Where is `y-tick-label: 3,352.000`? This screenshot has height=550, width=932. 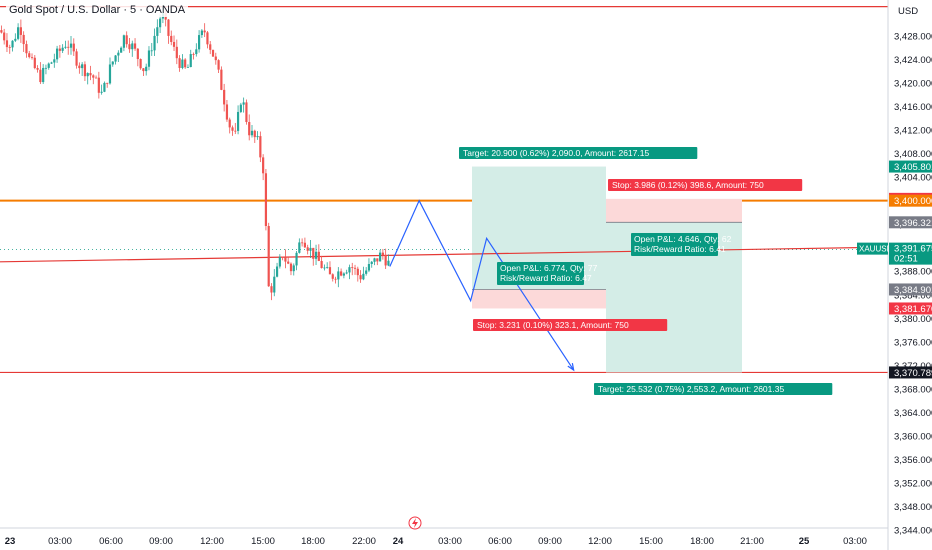 y-tick-label: 3,352.000 is located at coordinates (913, 483).